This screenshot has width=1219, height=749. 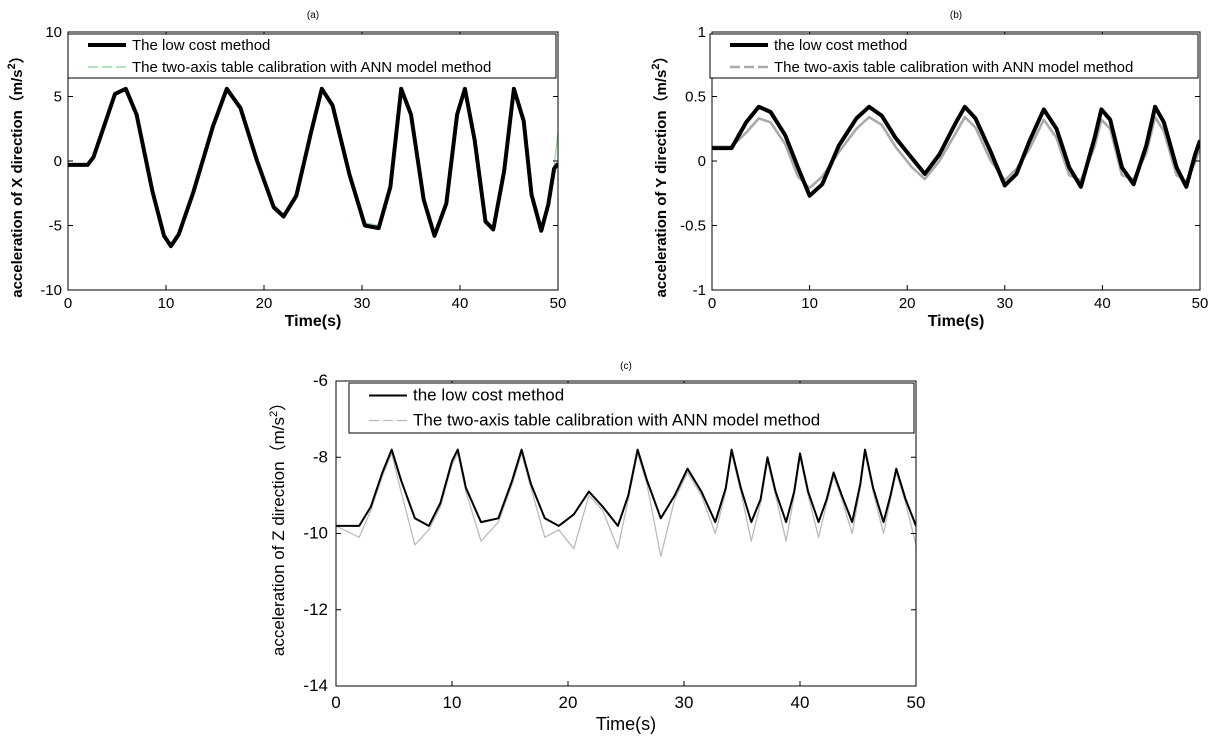 What do you see at coordinates (313, 15) in the screenshot?
I see `chart1-panel-label: (a)` at bounding box center [313, 15].